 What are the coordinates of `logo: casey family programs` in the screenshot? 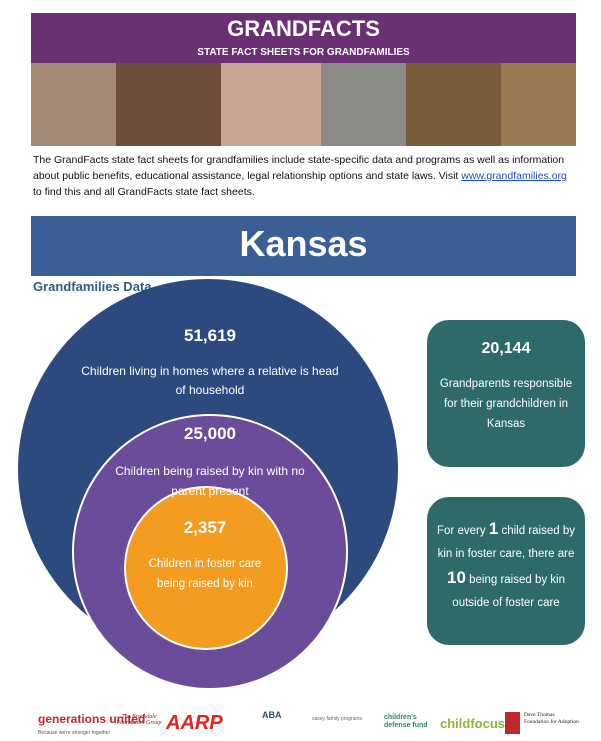 It's located at (337, 719).